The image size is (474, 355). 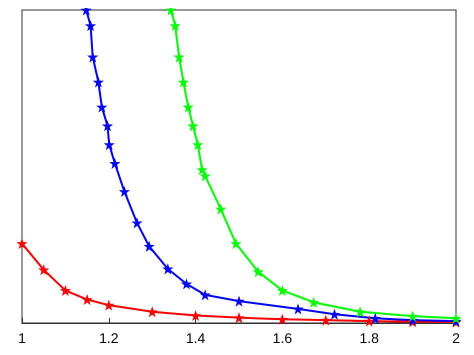 What do you see at coordinates (196, 338) in the screenshot?
I see `x-tick-label: 1.4` at bounding box center [196, 338].